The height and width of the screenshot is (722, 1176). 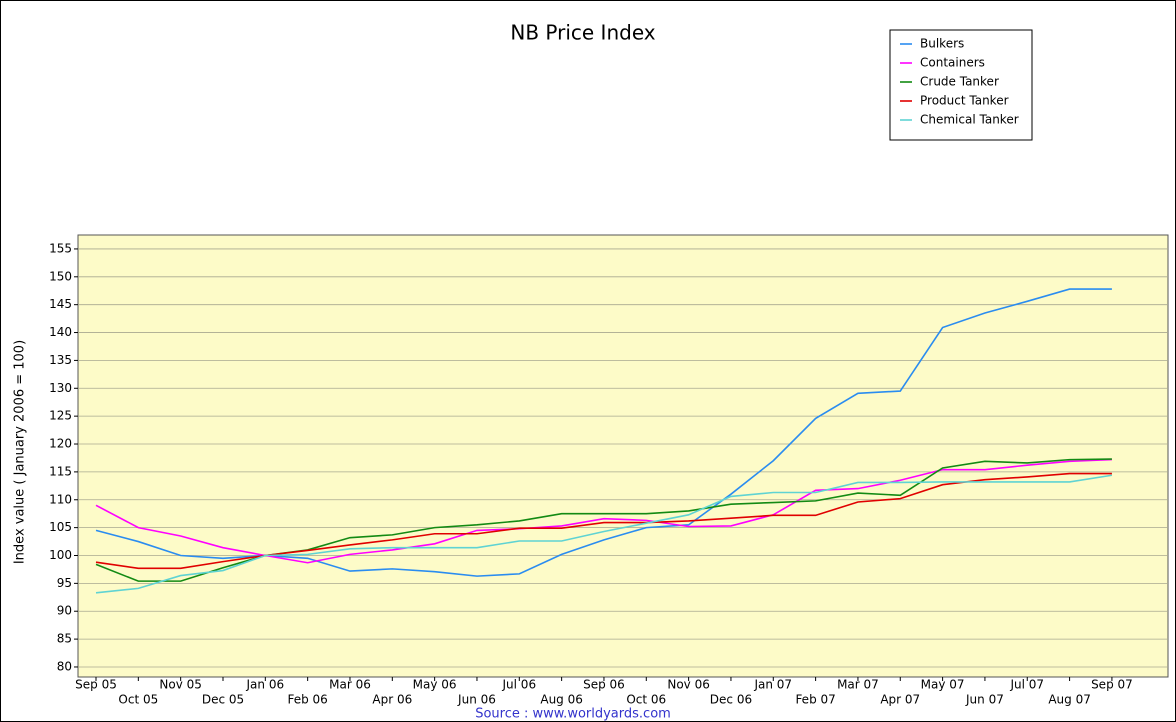 What do you see at coordinates (815, 700) in the screenshot?
I see `x-tick-label: Feb 07` at bounding box center [815, 700].